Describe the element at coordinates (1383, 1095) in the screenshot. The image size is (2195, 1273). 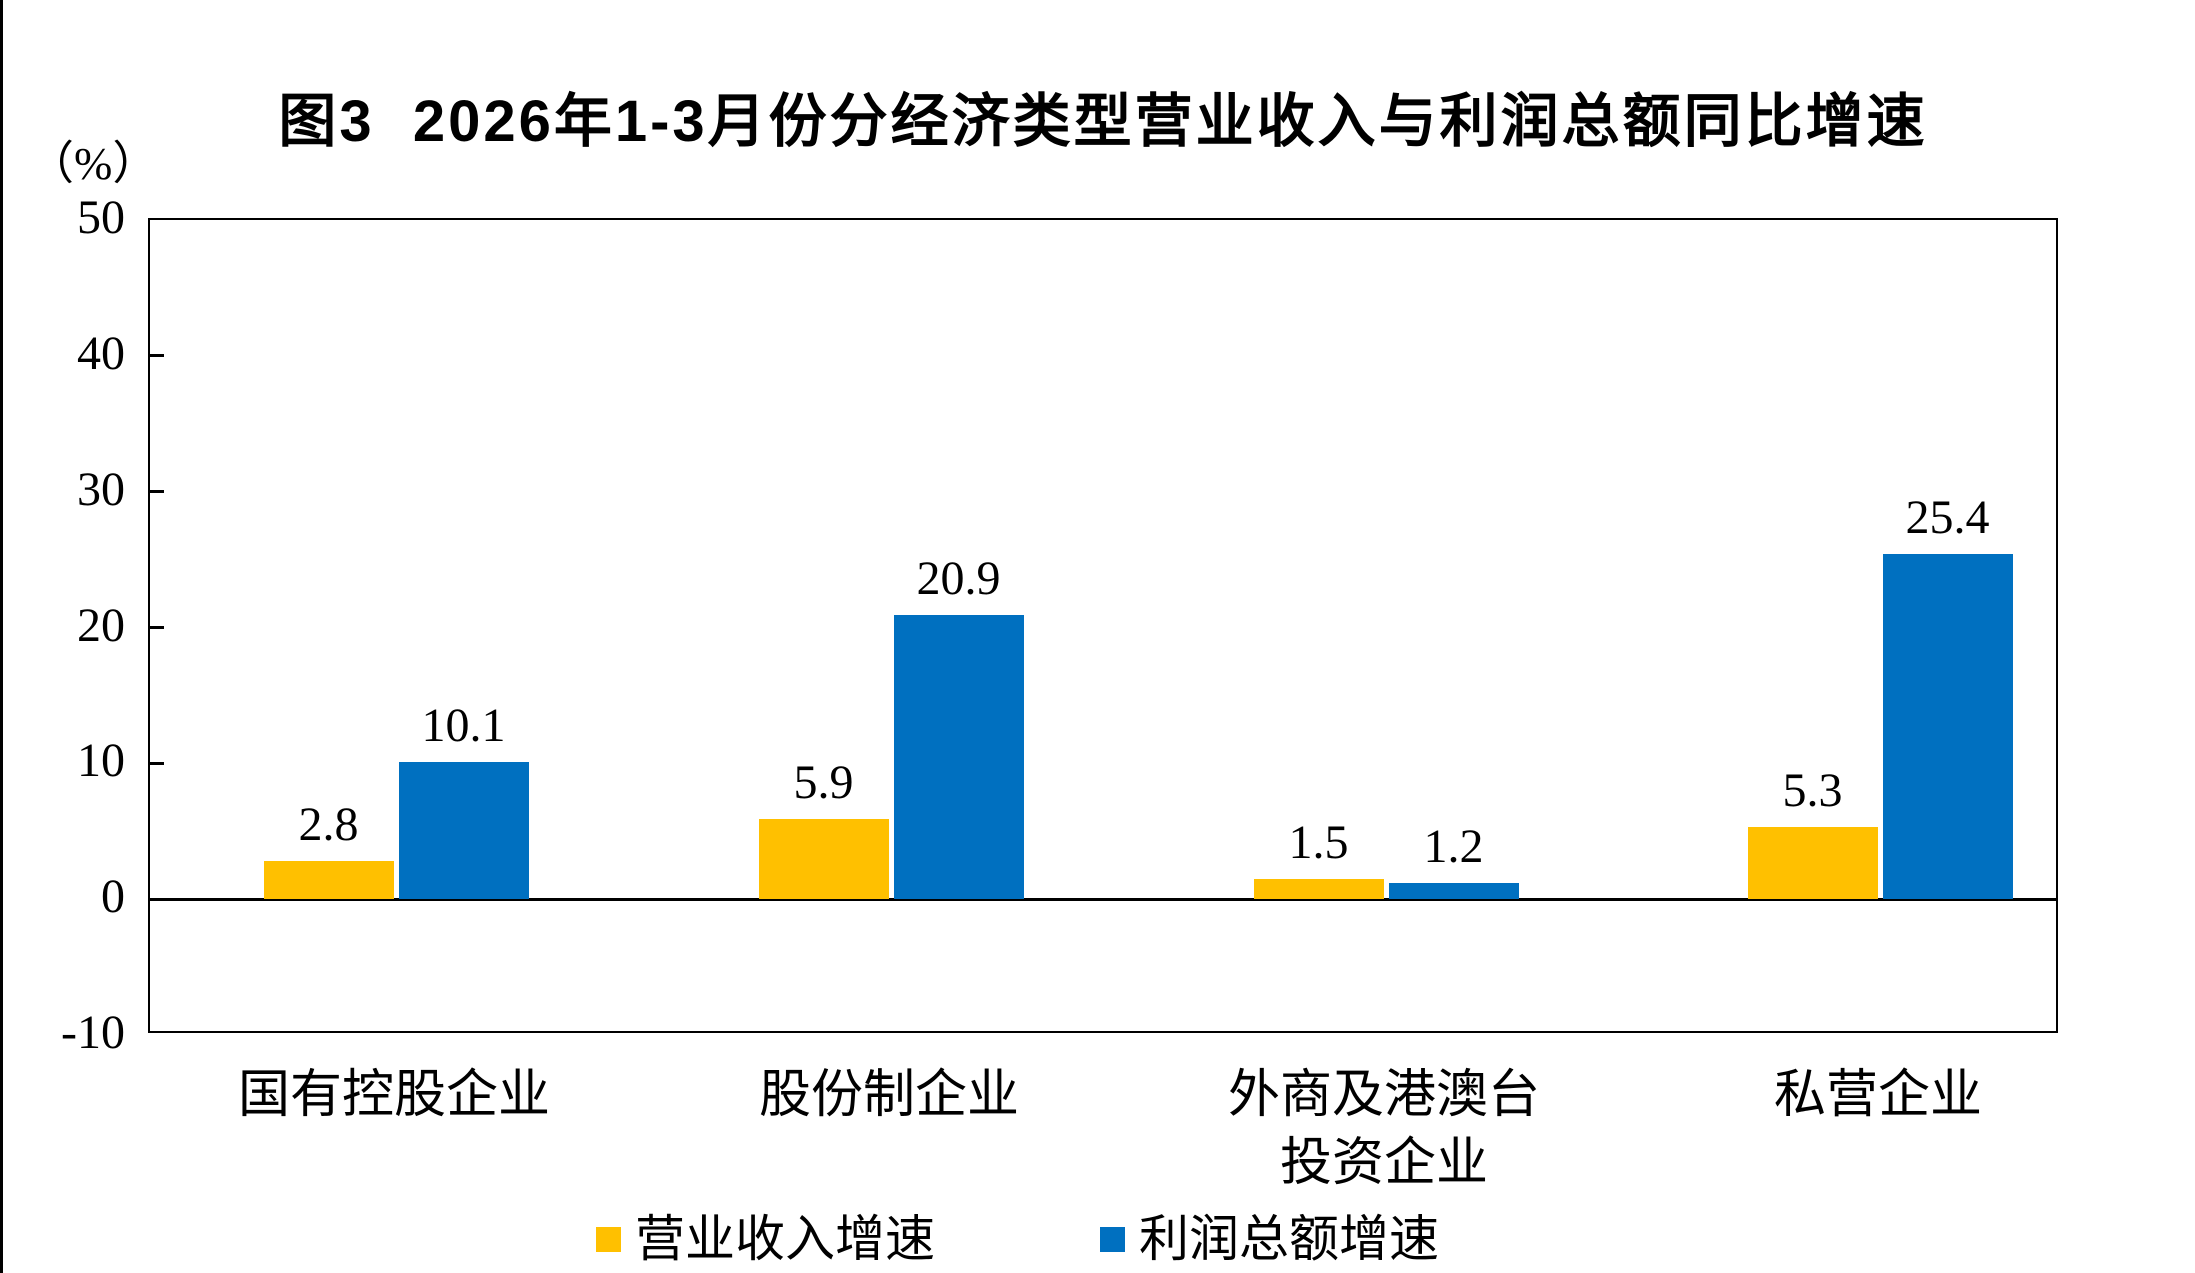
I see `x-axis-category-line: 外商及港澳台` at that location.